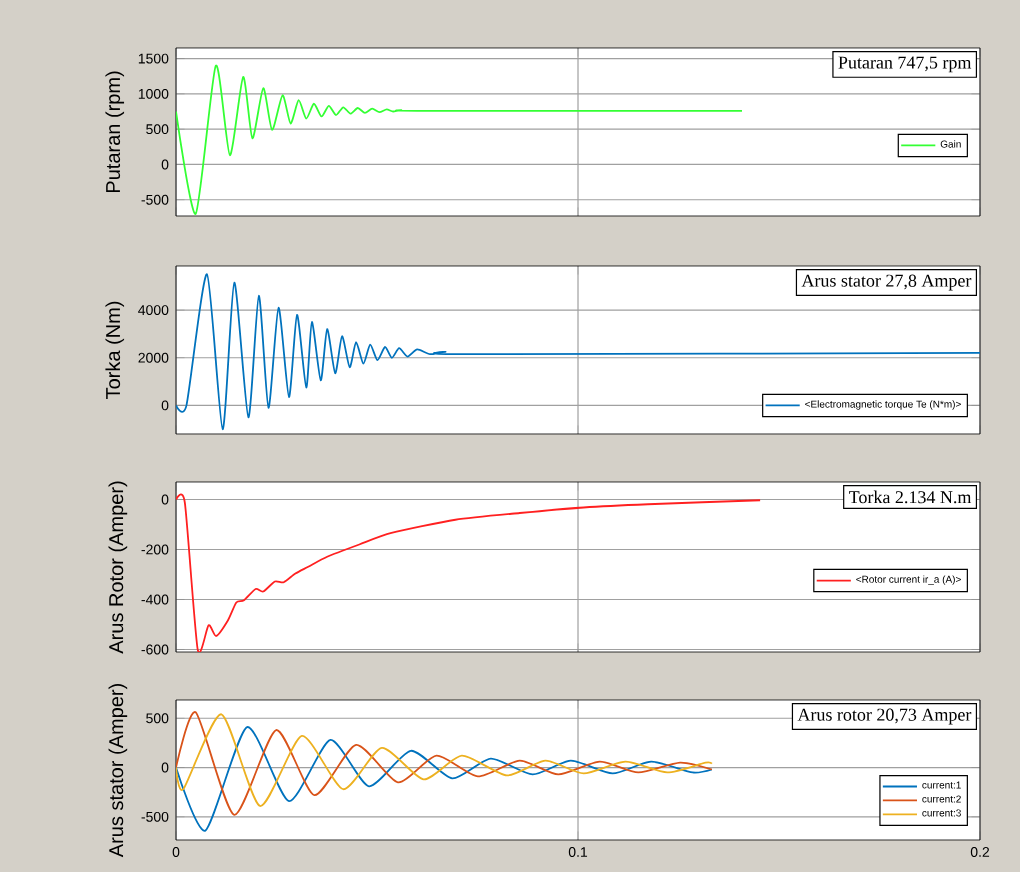 The height and width of the screenshot is (872, 1020). What do you see at coordinates (884, 716) in the screenshot?
I see `annotation: Arus rotor 20,73 Amper` at bounding box center [884, 716].